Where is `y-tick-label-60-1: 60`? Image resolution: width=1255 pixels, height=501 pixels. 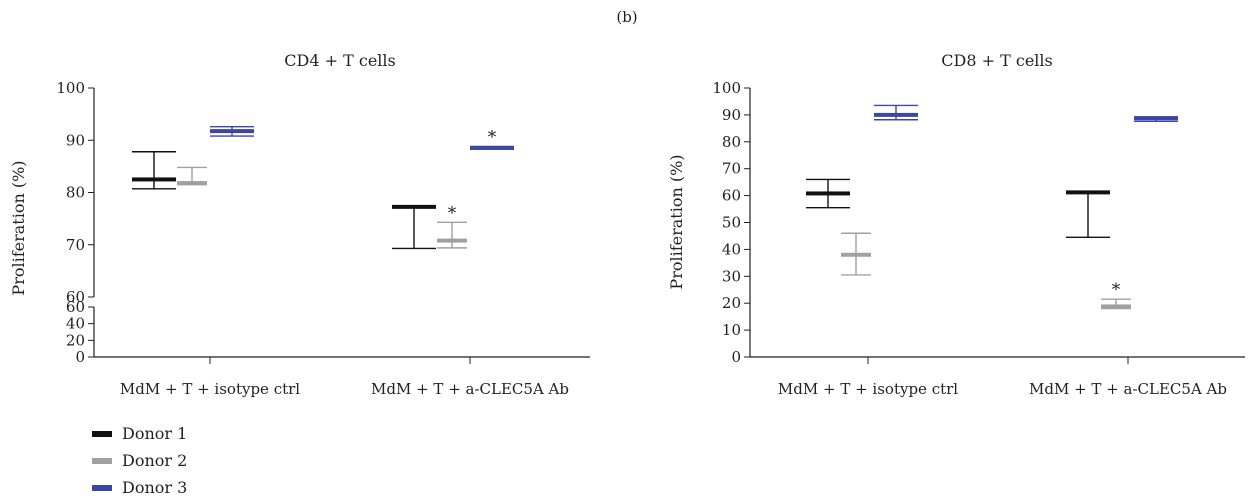 y-tick-label-60-1: 60 is located at coordinates (75, 297).